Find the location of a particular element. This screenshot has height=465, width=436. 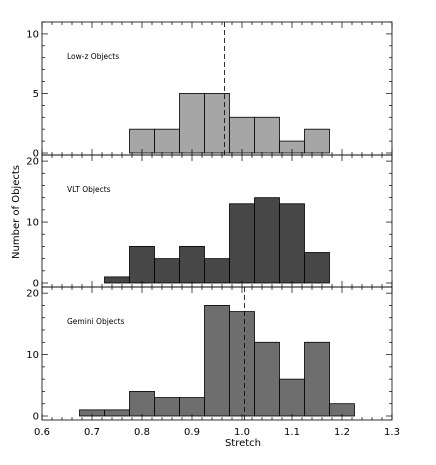

y-axis-title: Number of Objects is located at coordinates (16, 212).